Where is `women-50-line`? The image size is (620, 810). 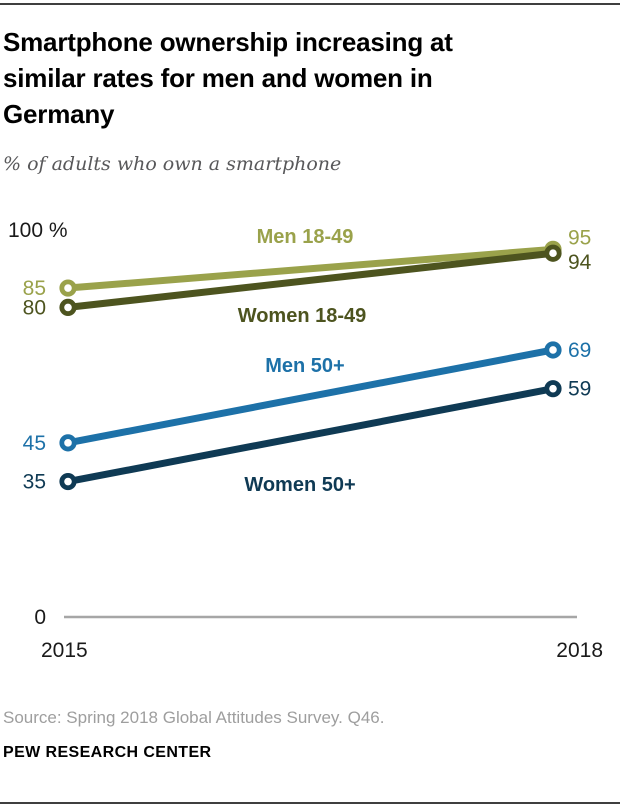
women-50-line is located at coordinates (310, 435).